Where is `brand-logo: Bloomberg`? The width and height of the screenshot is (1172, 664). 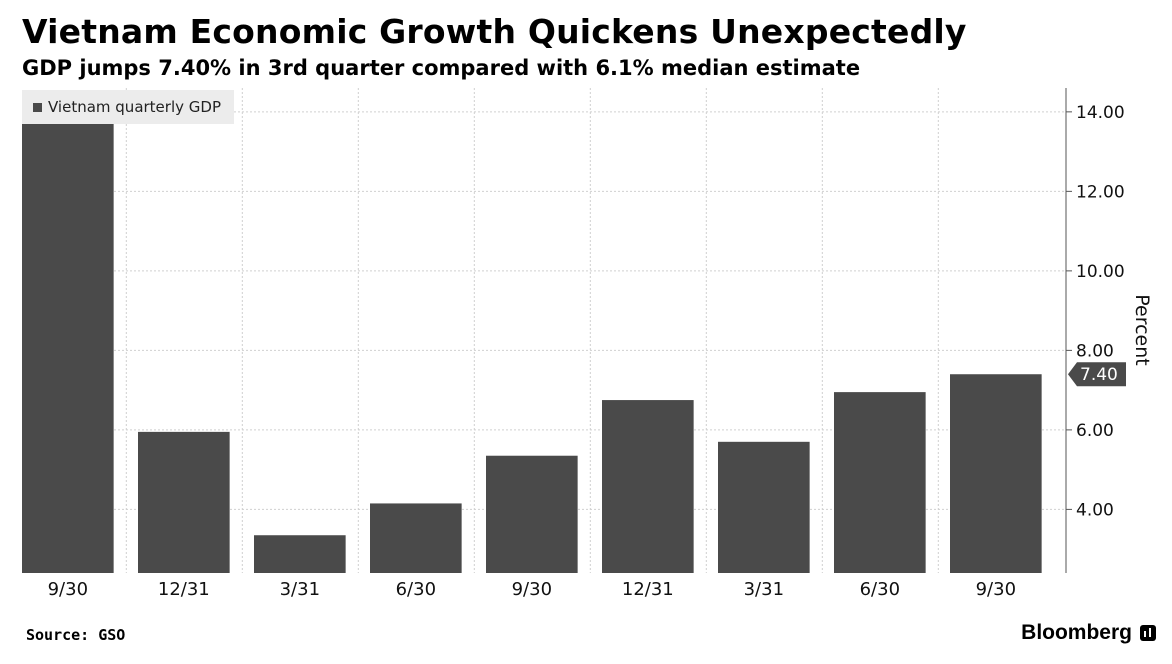 brand-logo: Bloomberg is located at coordinates (1088, 633).